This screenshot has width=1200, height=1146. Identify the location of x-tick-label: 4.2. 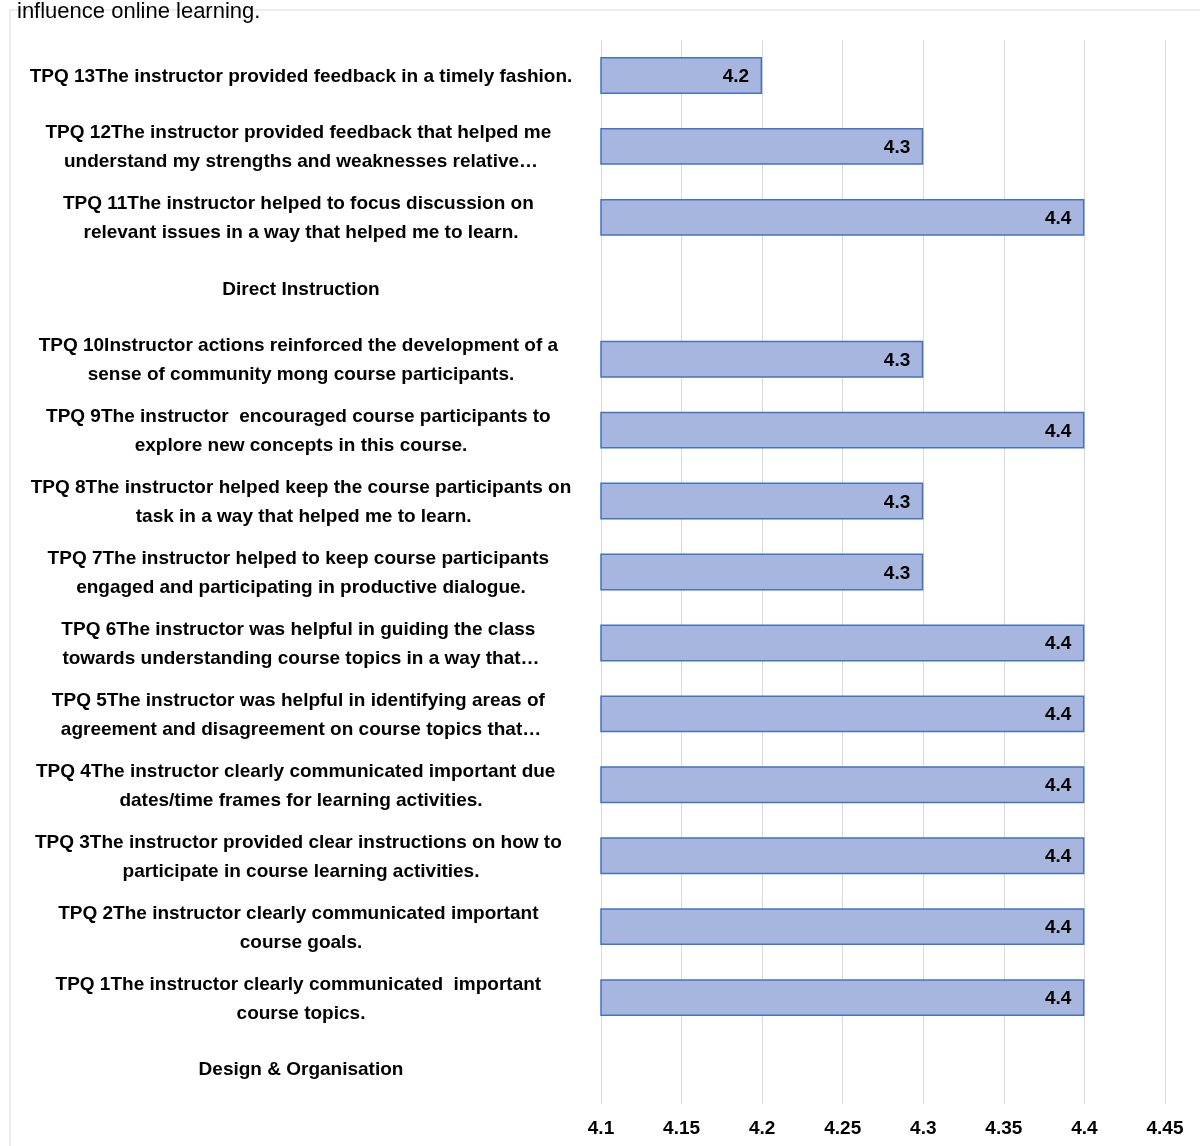
(762, 1127).